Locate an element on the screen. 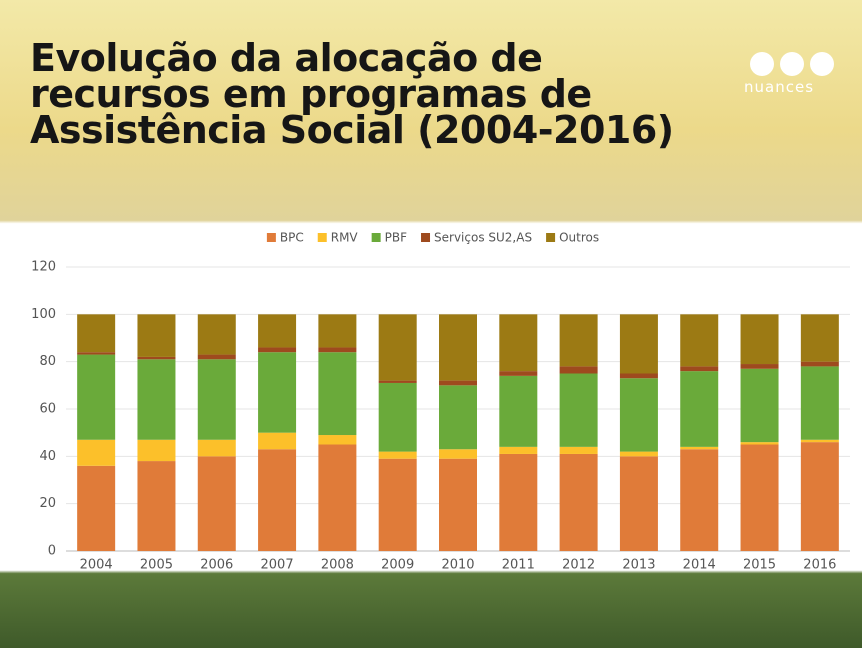 This screenshot has width=862, height=648. y-tick-label: 20 is located at coordinates (47, 503).